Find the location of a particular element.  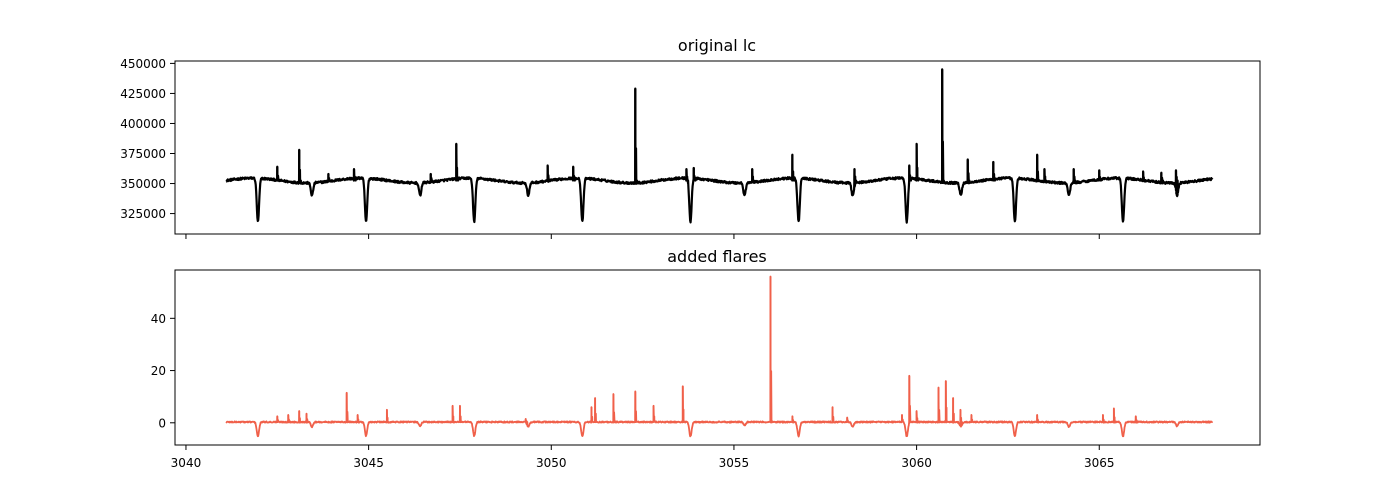

bottom-x-tick-label-1: 3045 is located at coordinates (368, 463).